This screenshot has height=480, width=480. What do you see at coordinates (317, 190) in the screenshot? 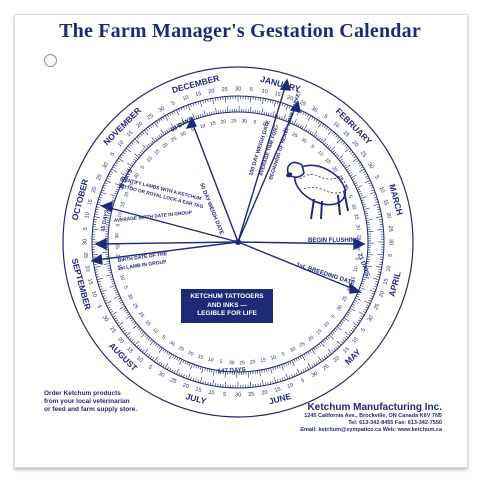
I see `sheep-icon` at bounding box center [317, 190].